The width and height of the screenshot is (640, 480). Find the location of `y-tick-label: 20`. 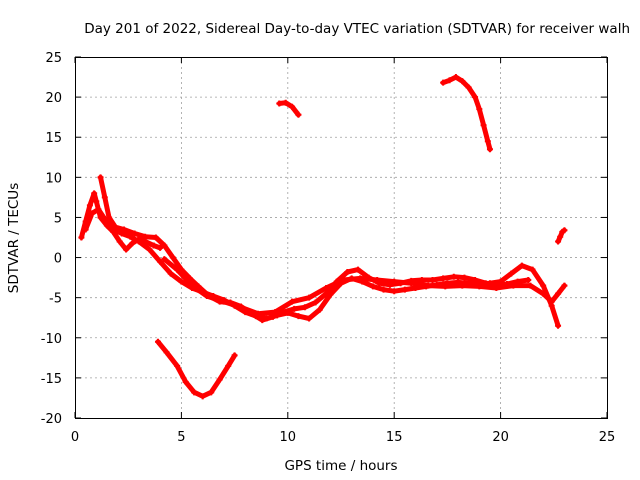

y-tick-label: 20 is located at coordinates (53, 98).